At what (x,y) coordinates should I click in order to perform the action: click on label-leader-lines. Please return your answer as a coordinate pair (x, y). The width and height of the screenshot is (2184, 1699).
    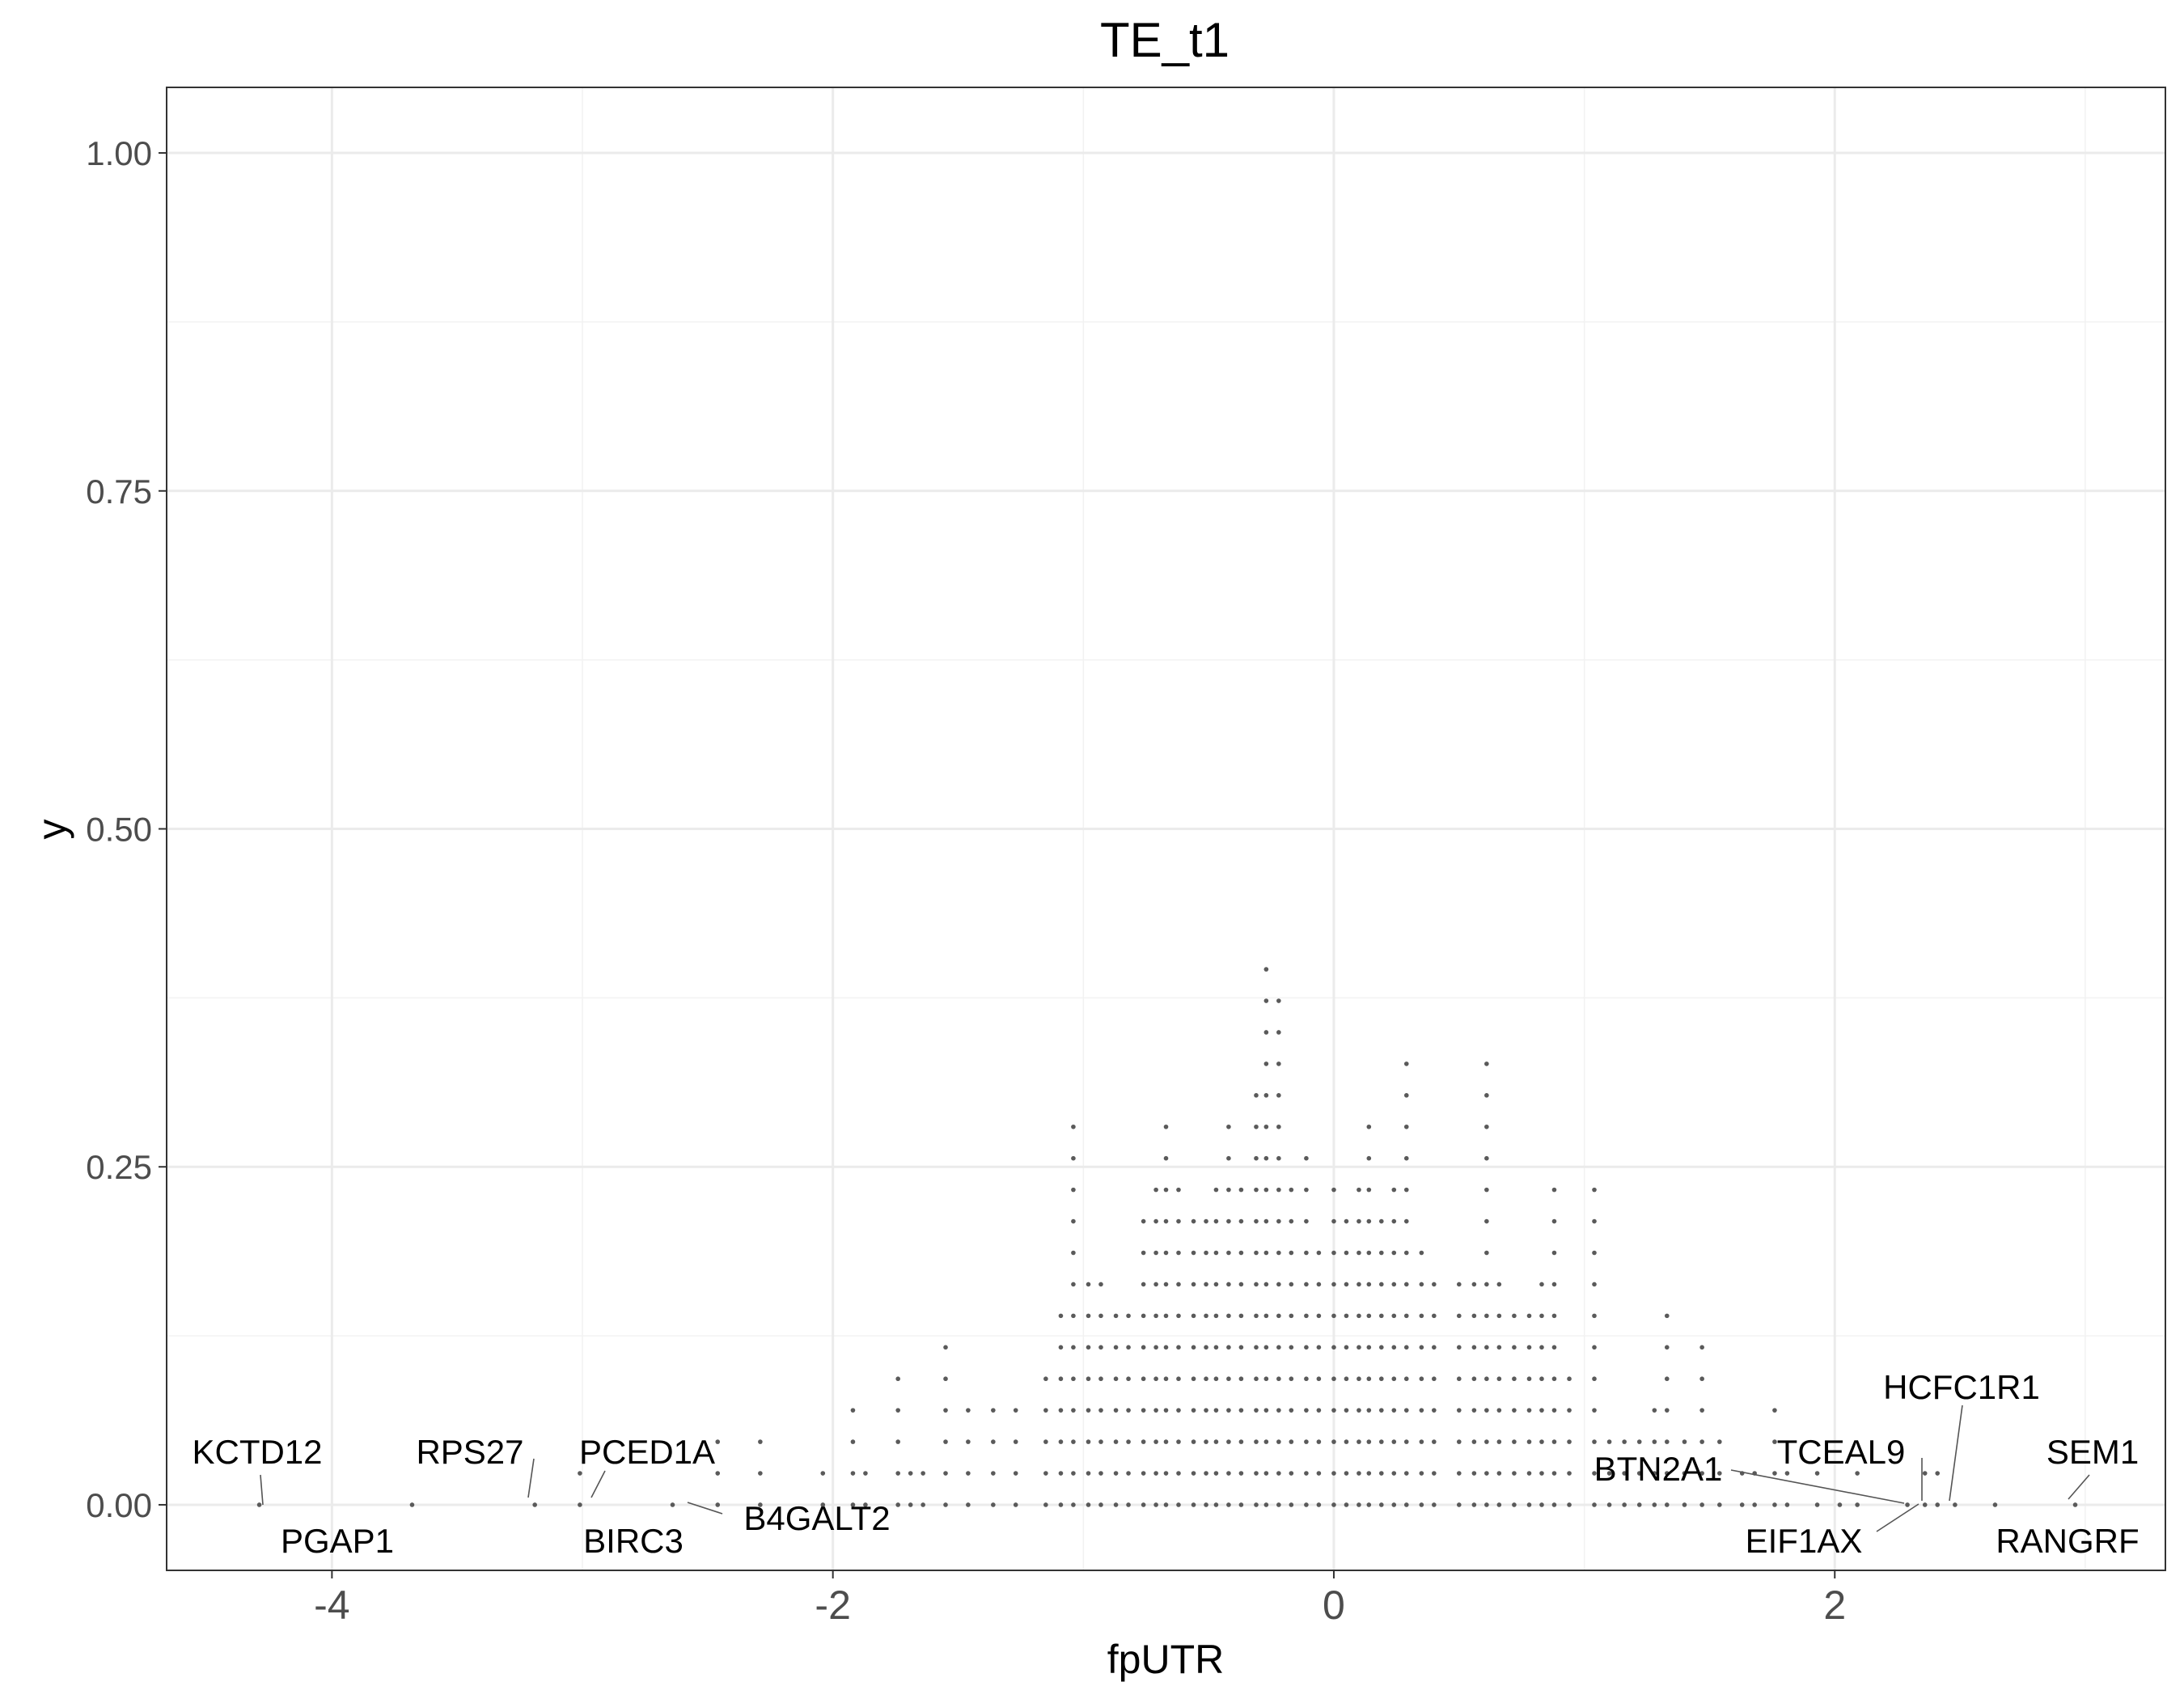
    Looking at the image, I should click on (1175, 1468).